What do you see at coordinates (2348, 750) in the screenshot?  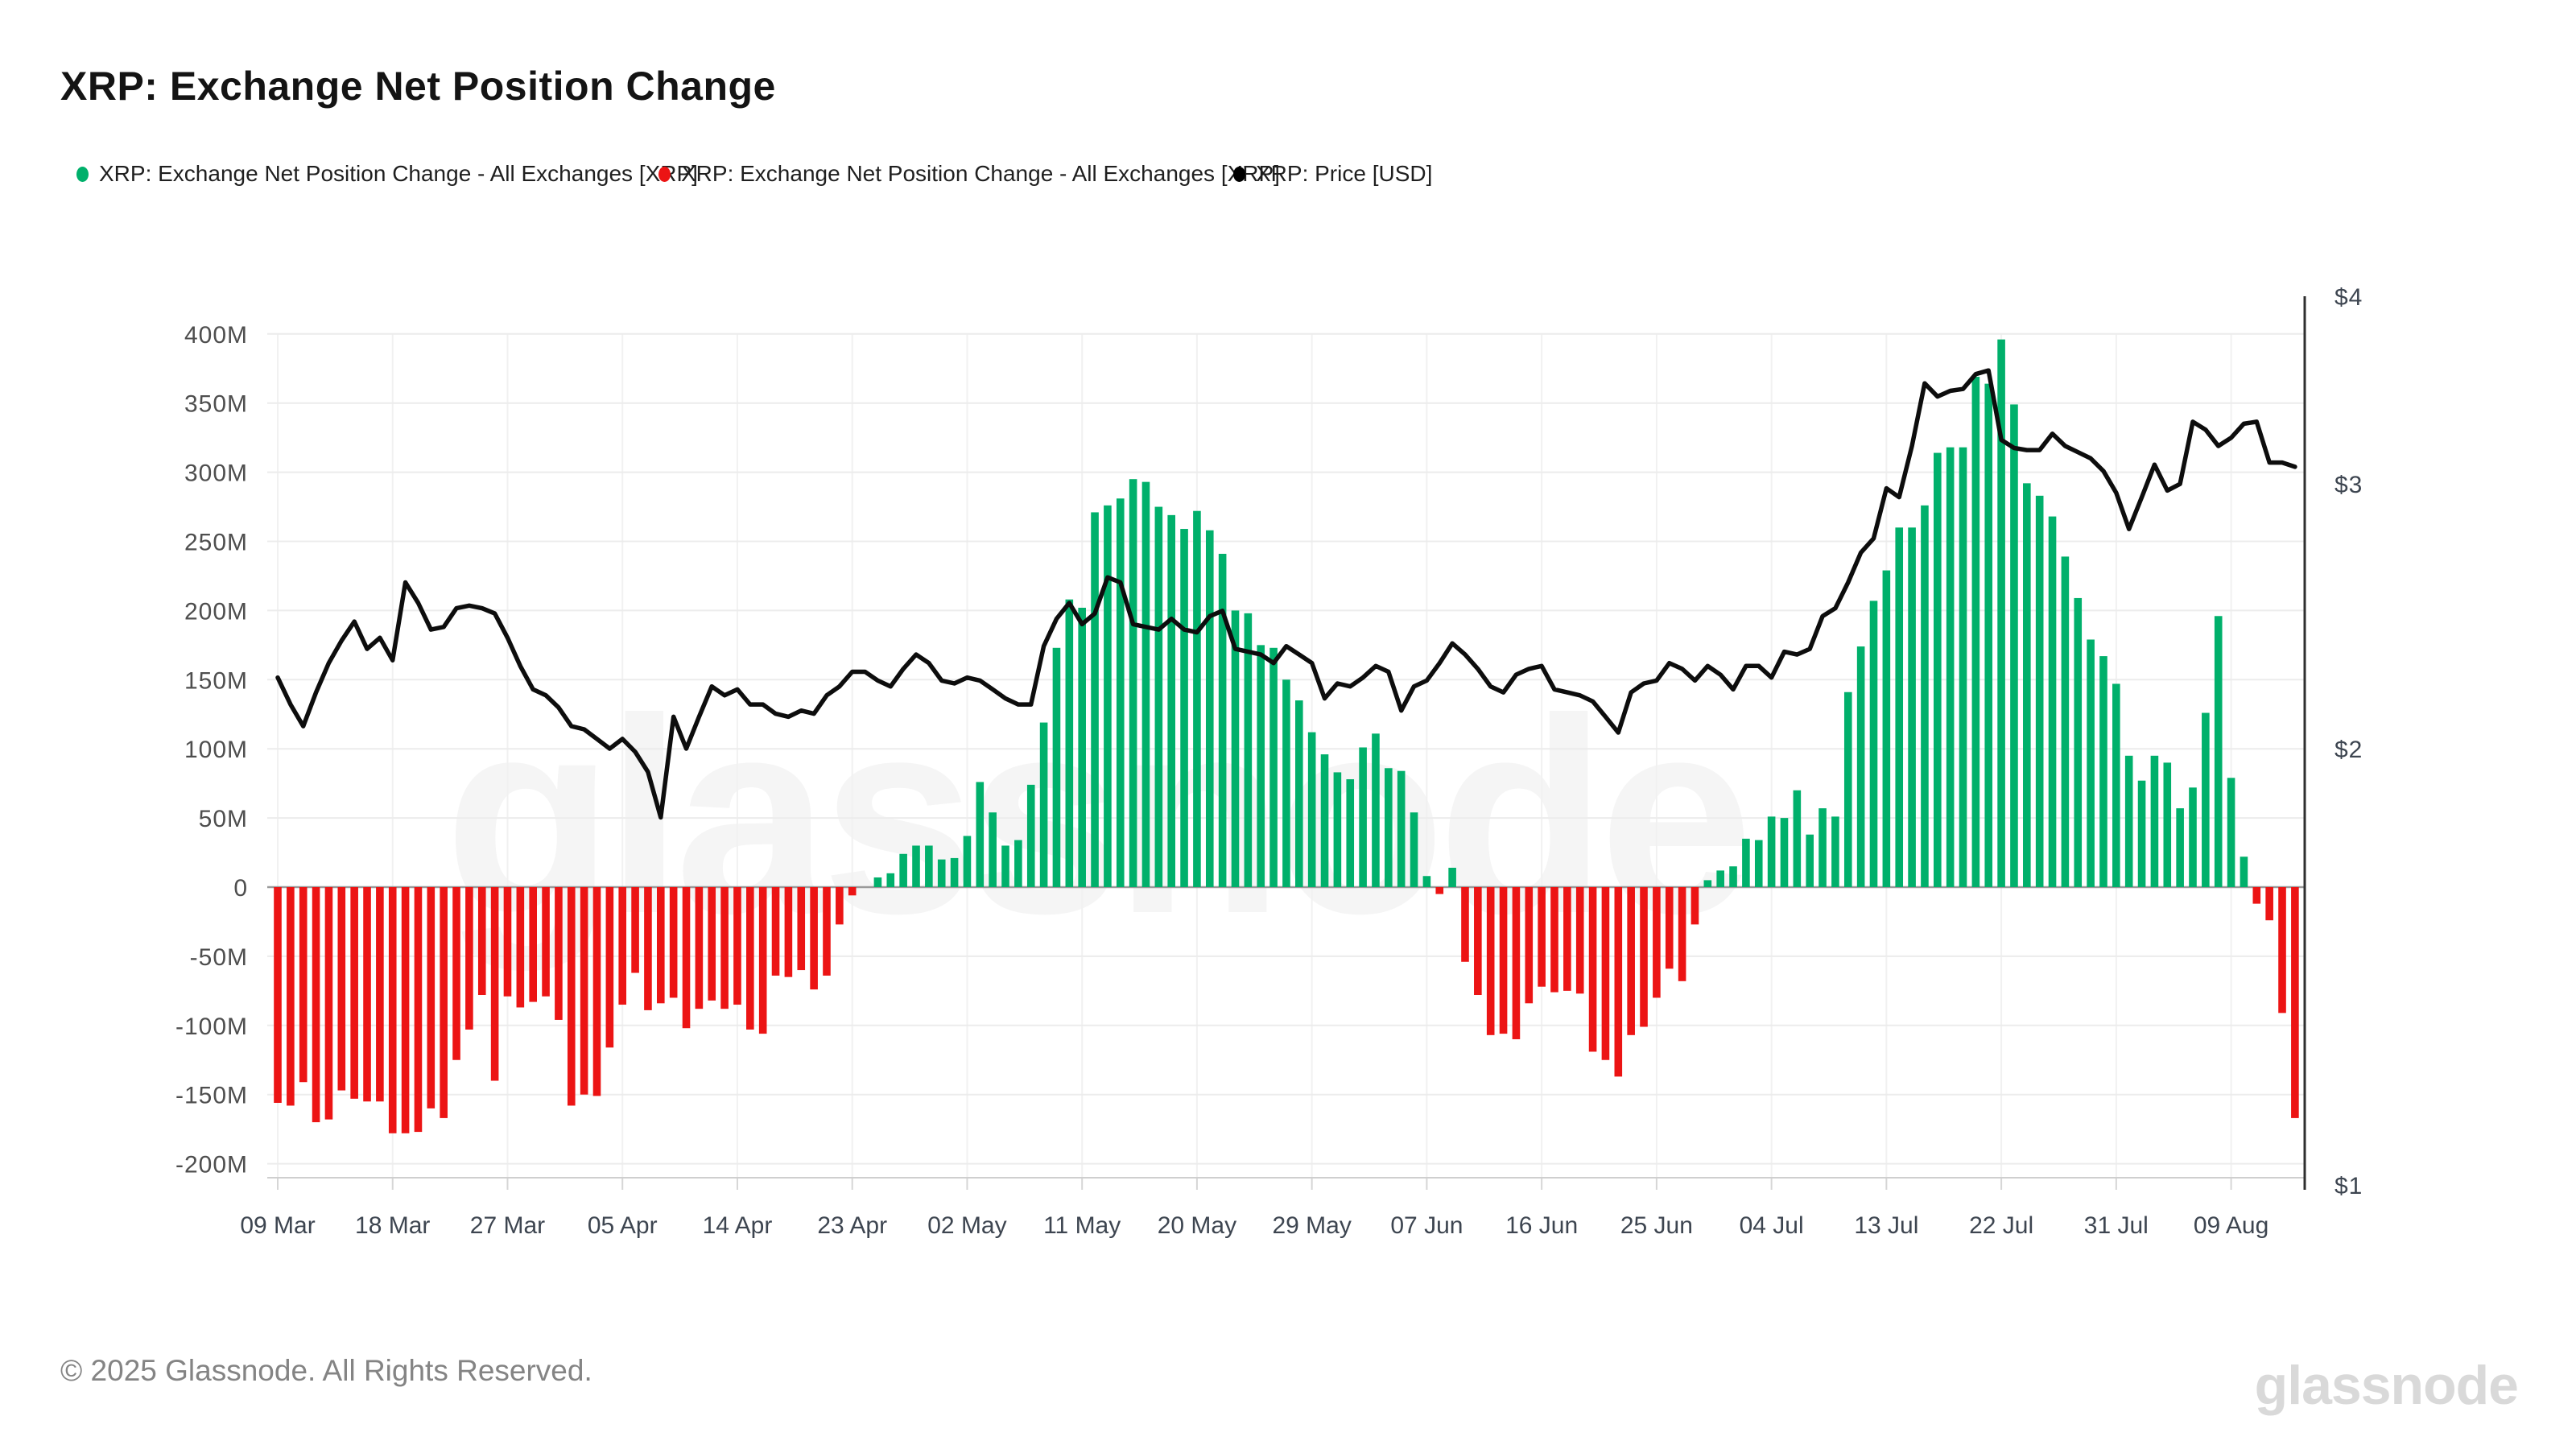 I see `right-axis-tick-label: $2` at bounding box center [2348, 750].